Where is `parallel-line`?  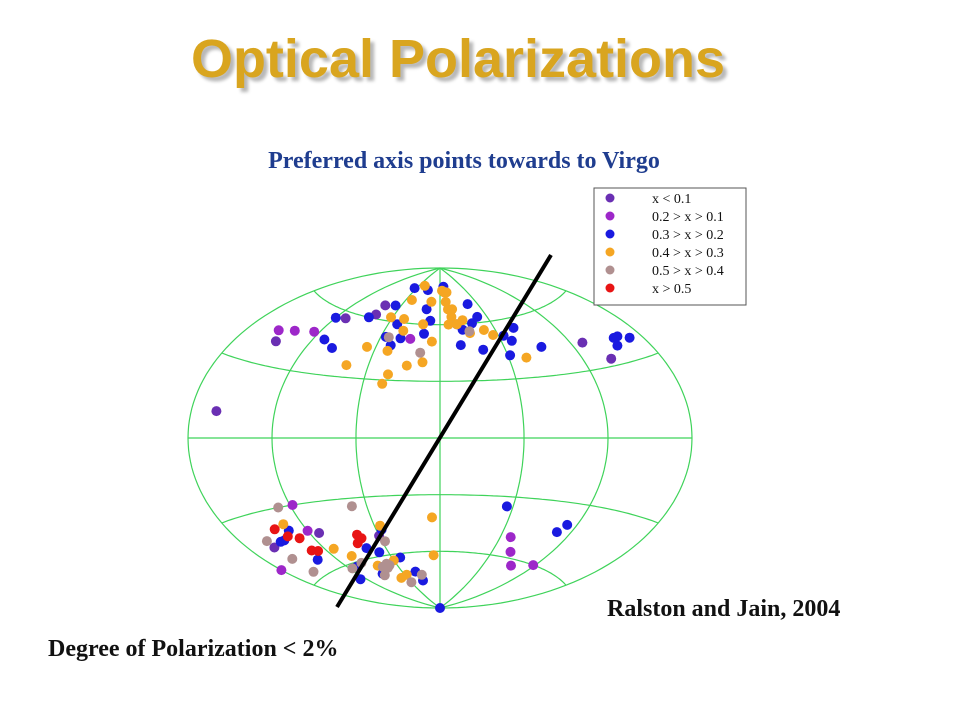 parallel-line is located at coordinates (440, 308).